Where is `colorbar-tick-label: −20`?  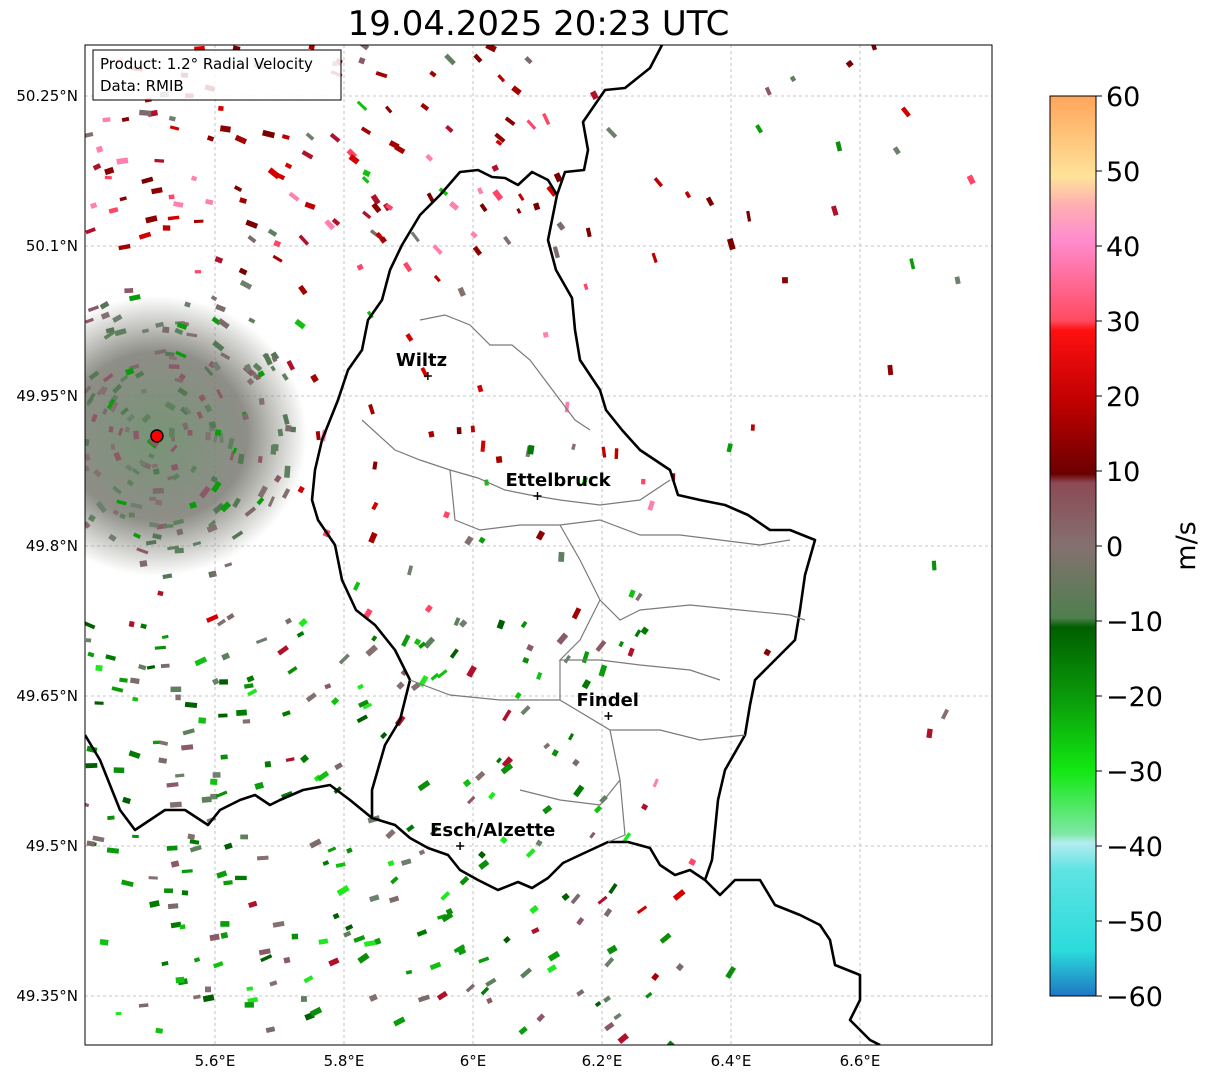 colorbar-tick-label: −20 is located at coordinates (1134, 697).